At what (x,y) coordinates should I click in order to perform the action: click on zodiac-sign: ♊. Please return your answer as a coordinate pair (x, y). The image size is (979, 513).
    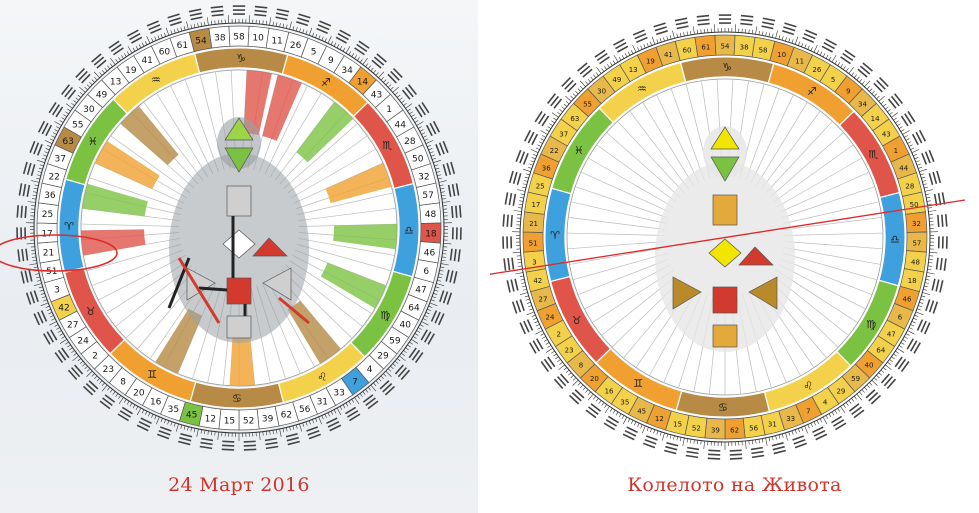
    Looking at the image, I should click on (152, 374).